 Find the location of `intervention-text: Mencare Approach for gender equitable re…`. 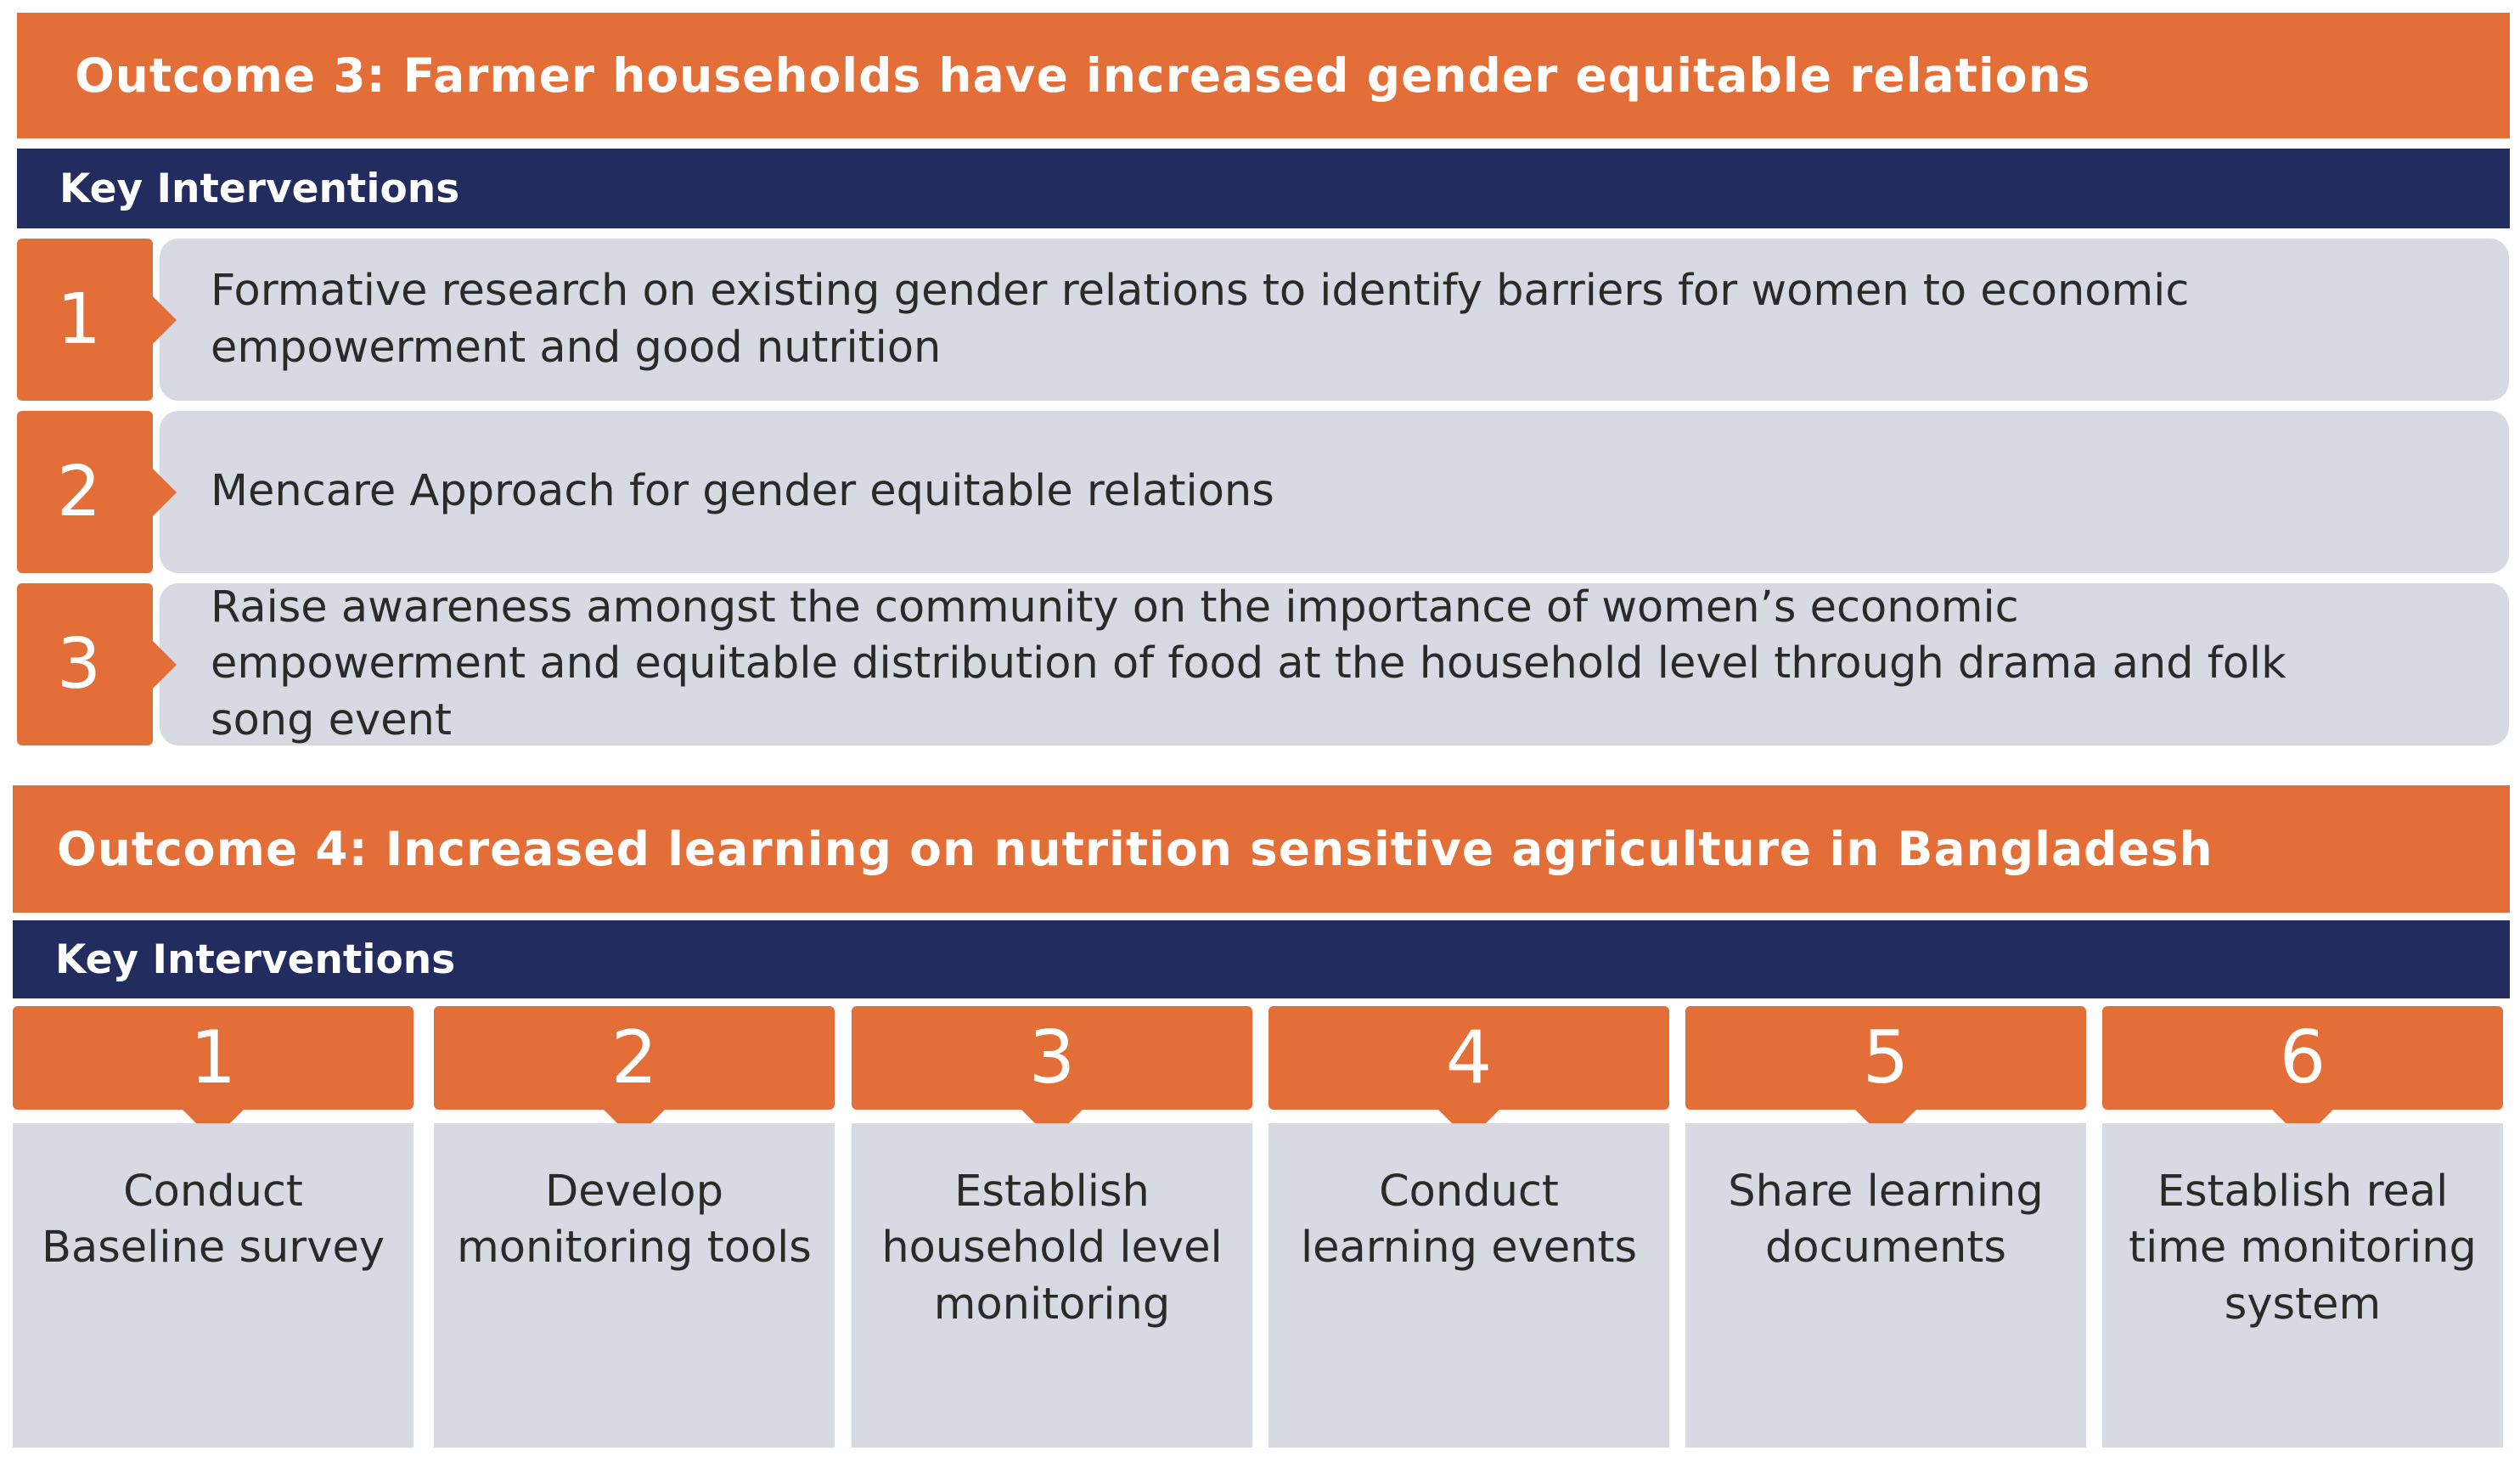

intervention-text: Mencare Approach for gender equitable re… is located at coordinates (742, 492).